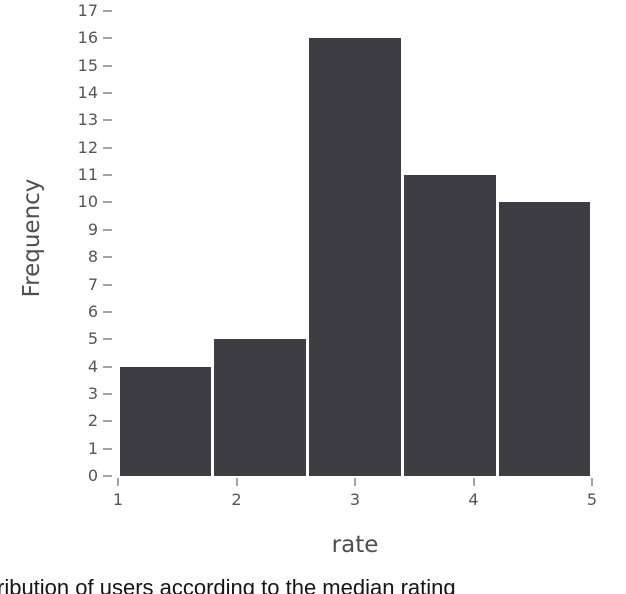 The width and height of the screenshot is (626, 594). I want to click on y-tick-label: 0, so click(92, 475).